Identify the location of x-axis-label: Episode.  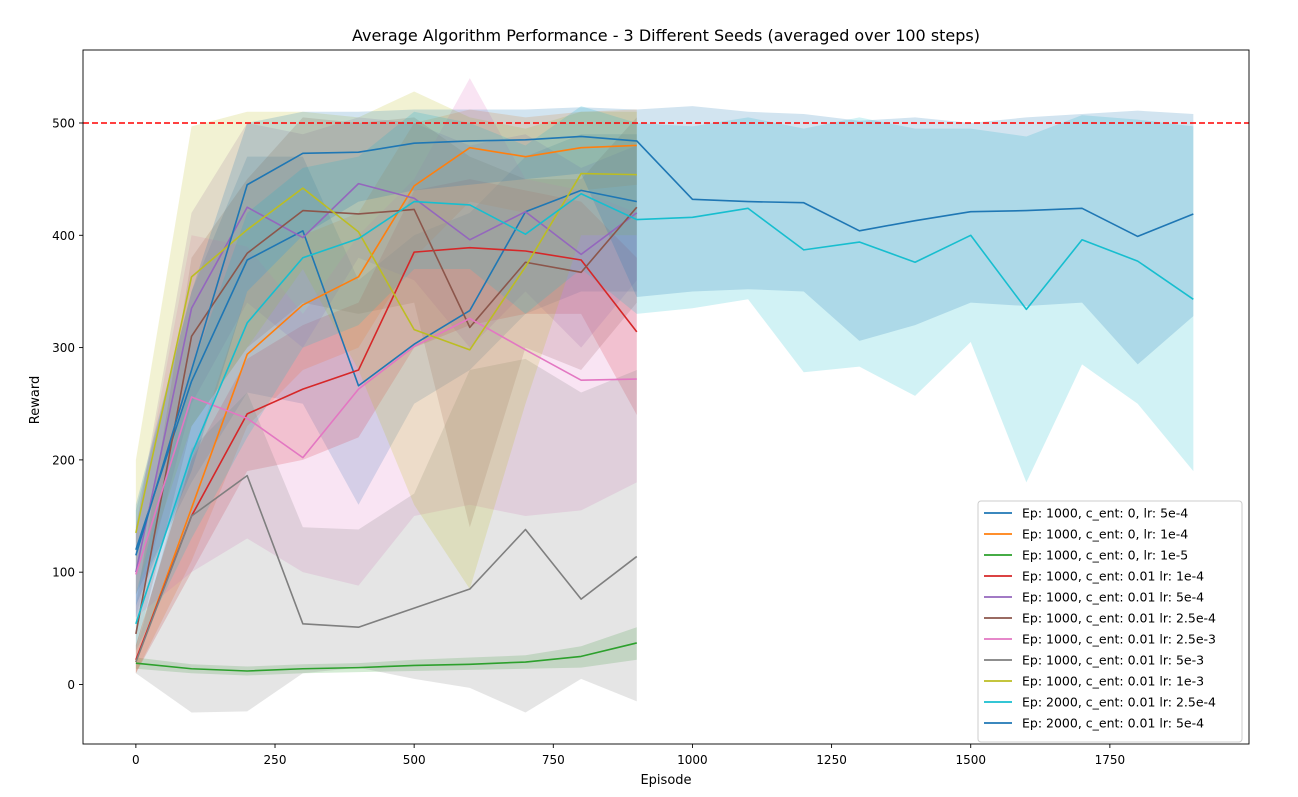
(665, 780).